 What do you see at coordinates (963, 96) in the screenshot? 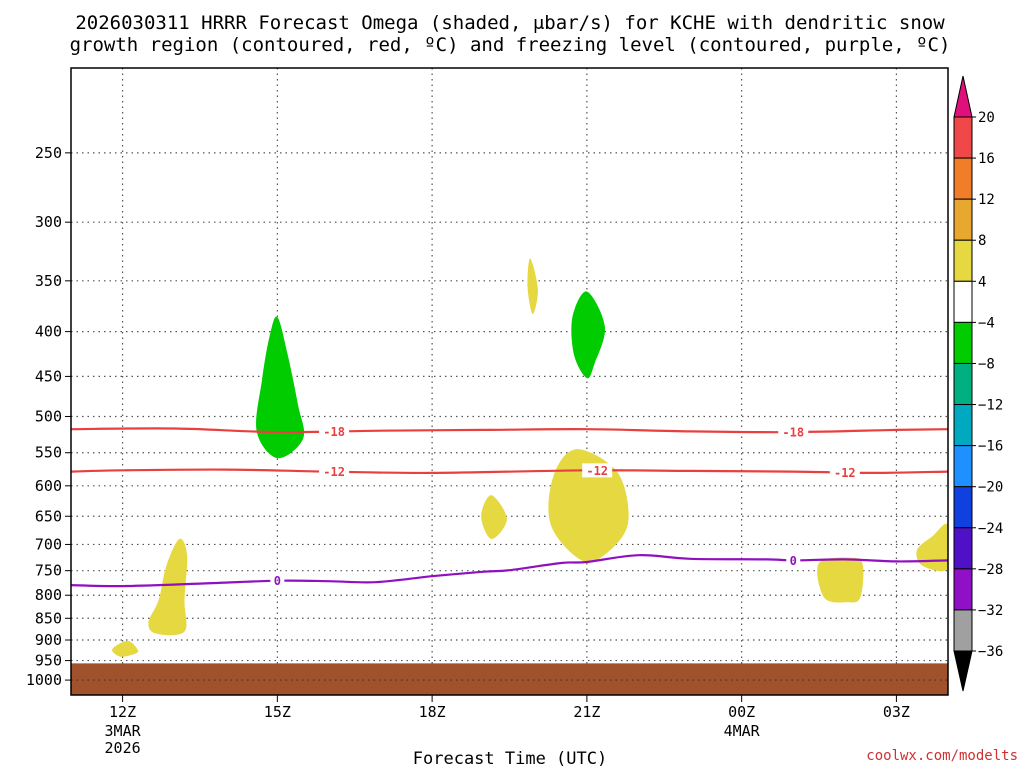
I see `colorbar-top-arrow` at bounding box center [963, 96].